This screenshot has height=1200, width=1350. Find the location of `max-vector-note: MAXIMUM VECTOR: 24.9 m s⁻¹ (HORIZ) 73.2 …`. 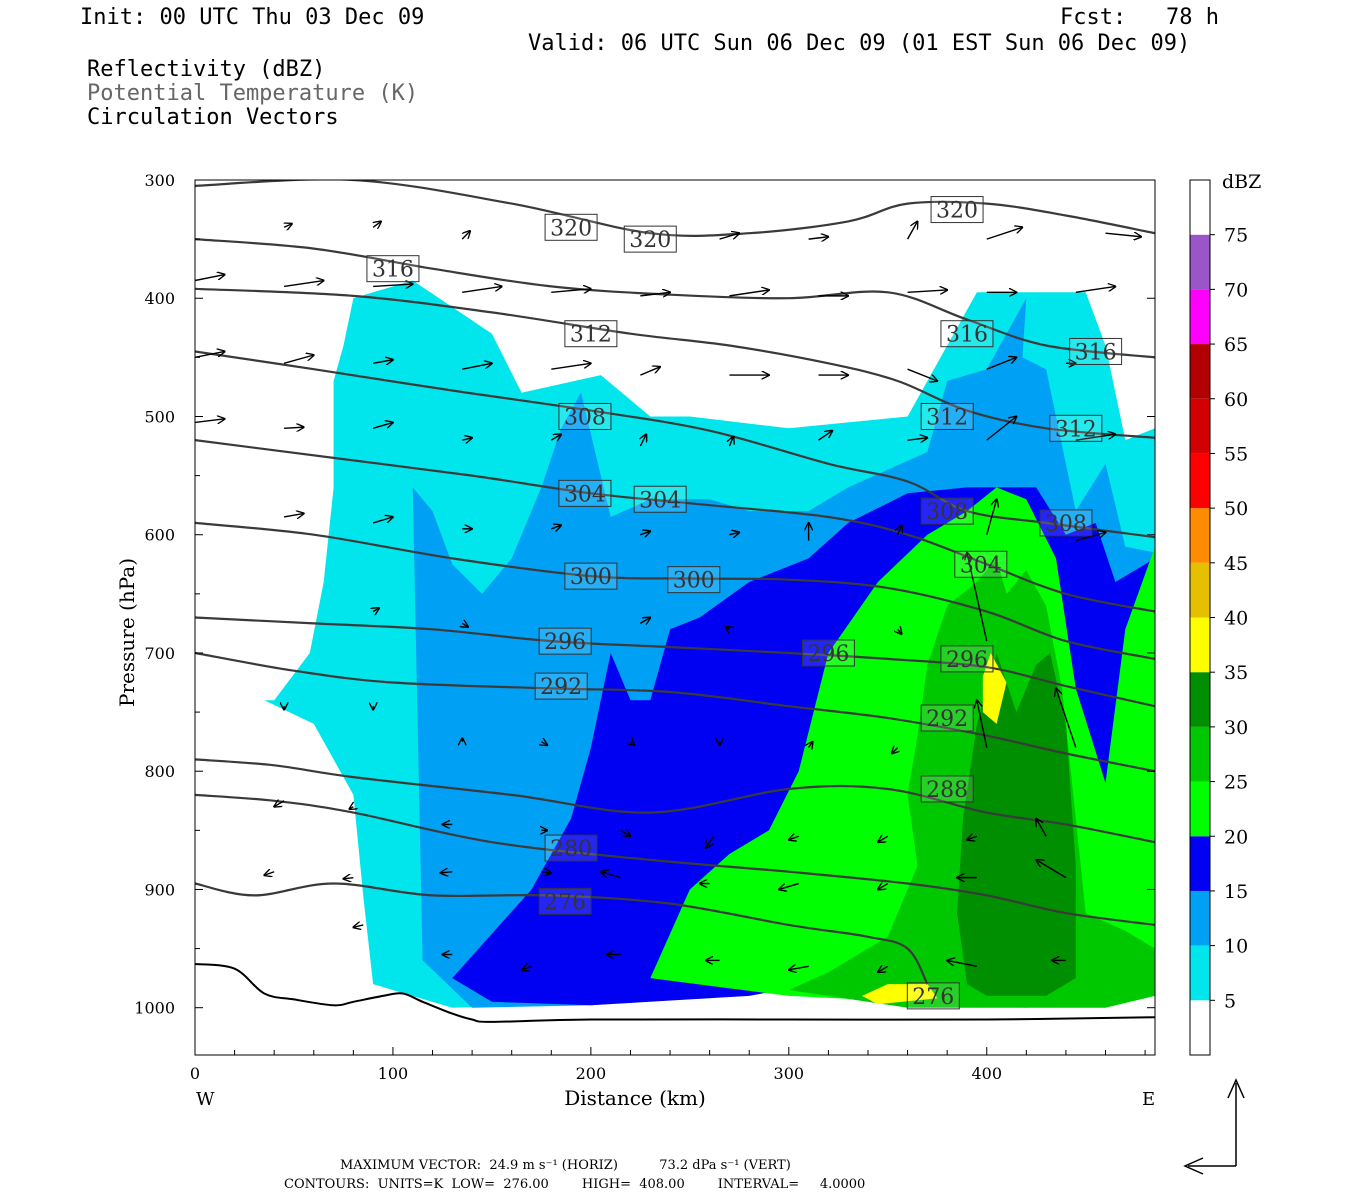

max-vector-note: MAXIMUM VECTOR: 24.9 m s⁻¹ (HORIZ) 73.2 … is located at coordinates (565, 1165).